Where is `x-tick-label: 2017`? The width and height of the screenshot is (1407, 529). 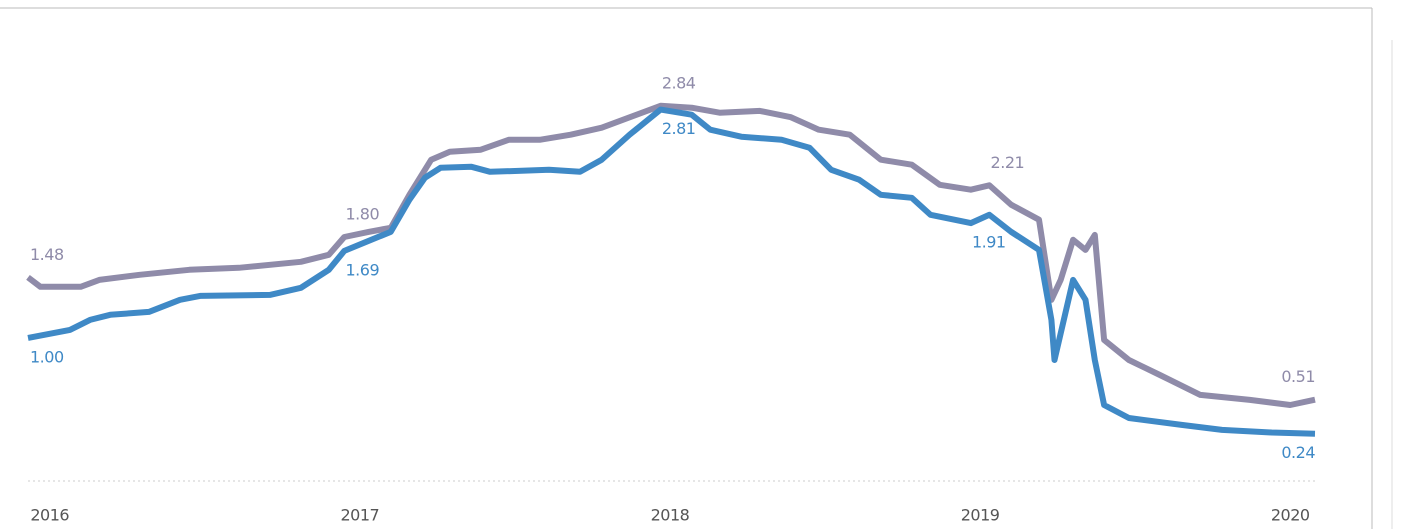
x-tick-label: 2017 is located at coordinates (359, 515).